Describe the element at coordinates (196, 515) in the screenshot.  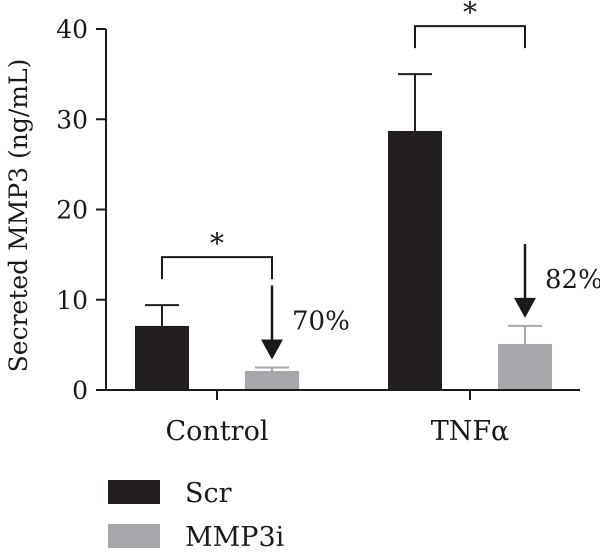
I see `legend: Scr MMP3i` at that location.